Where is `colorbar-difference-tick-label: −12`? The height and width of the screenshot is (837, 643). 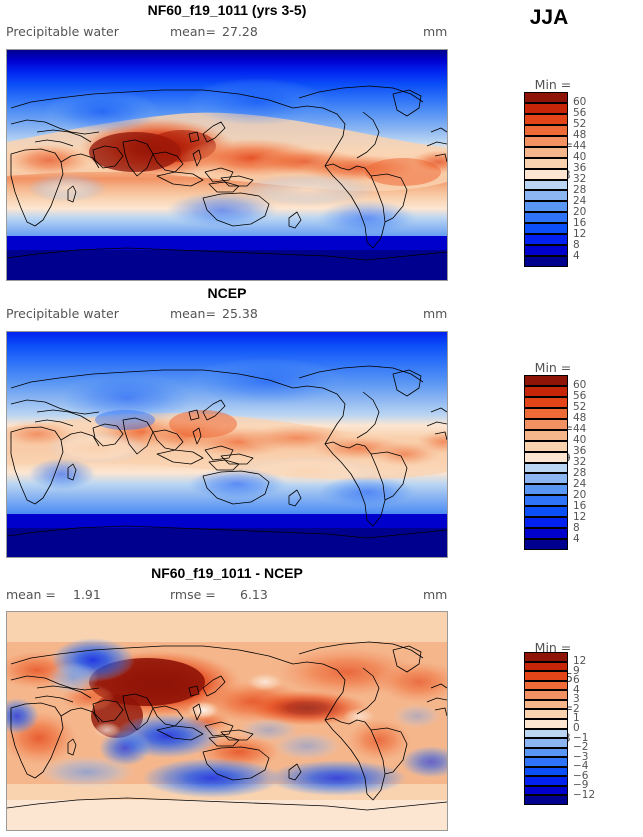
colorbar-difference-tick-label: −12 is located at coordinates (584, 794).